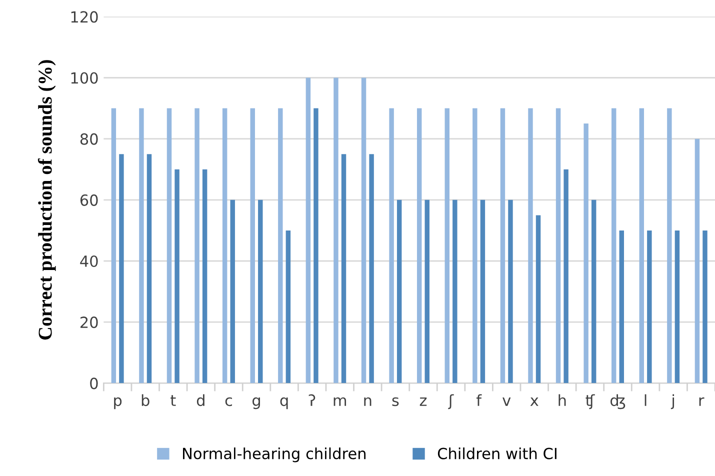  Describe the element at coordinates (340, 401) in the screenshot. I see `x-tick-label: m` at that location.